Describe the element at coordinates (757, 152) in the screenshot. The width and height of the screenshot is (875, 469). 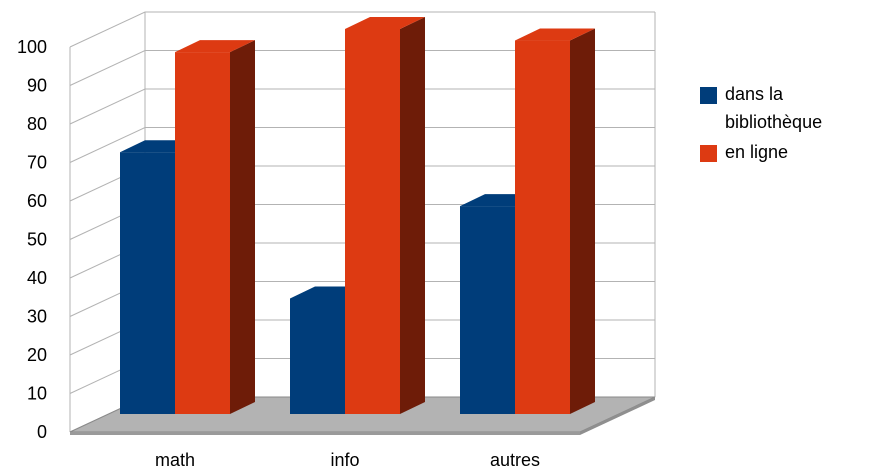
I see `legend-label-series-2: en ligne` at that location.